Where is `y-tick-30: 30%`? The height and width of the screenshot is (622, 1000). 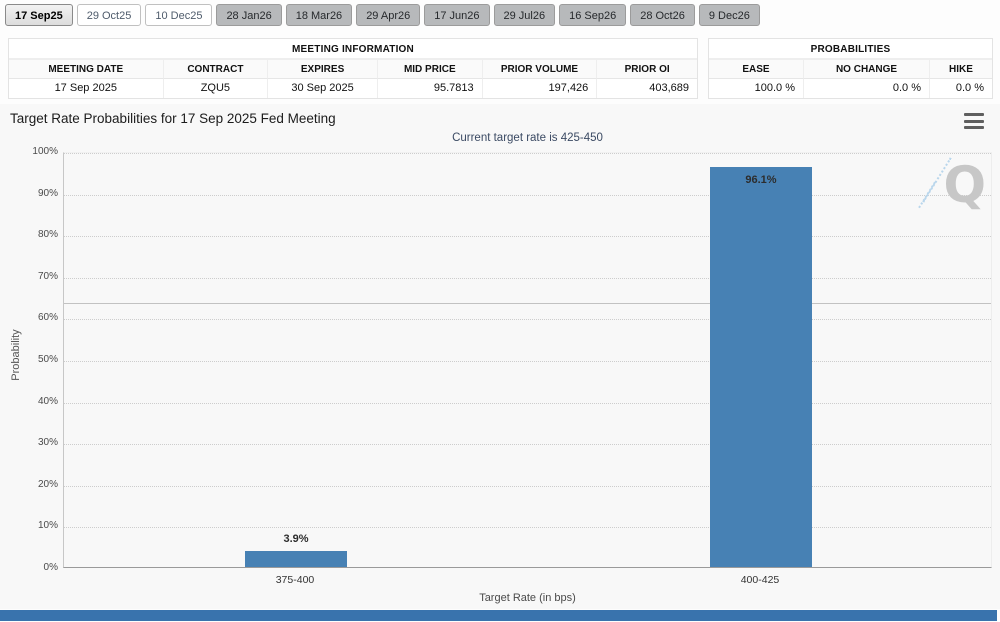 y-tick-30: 30% is located at coordinates (47, 443).